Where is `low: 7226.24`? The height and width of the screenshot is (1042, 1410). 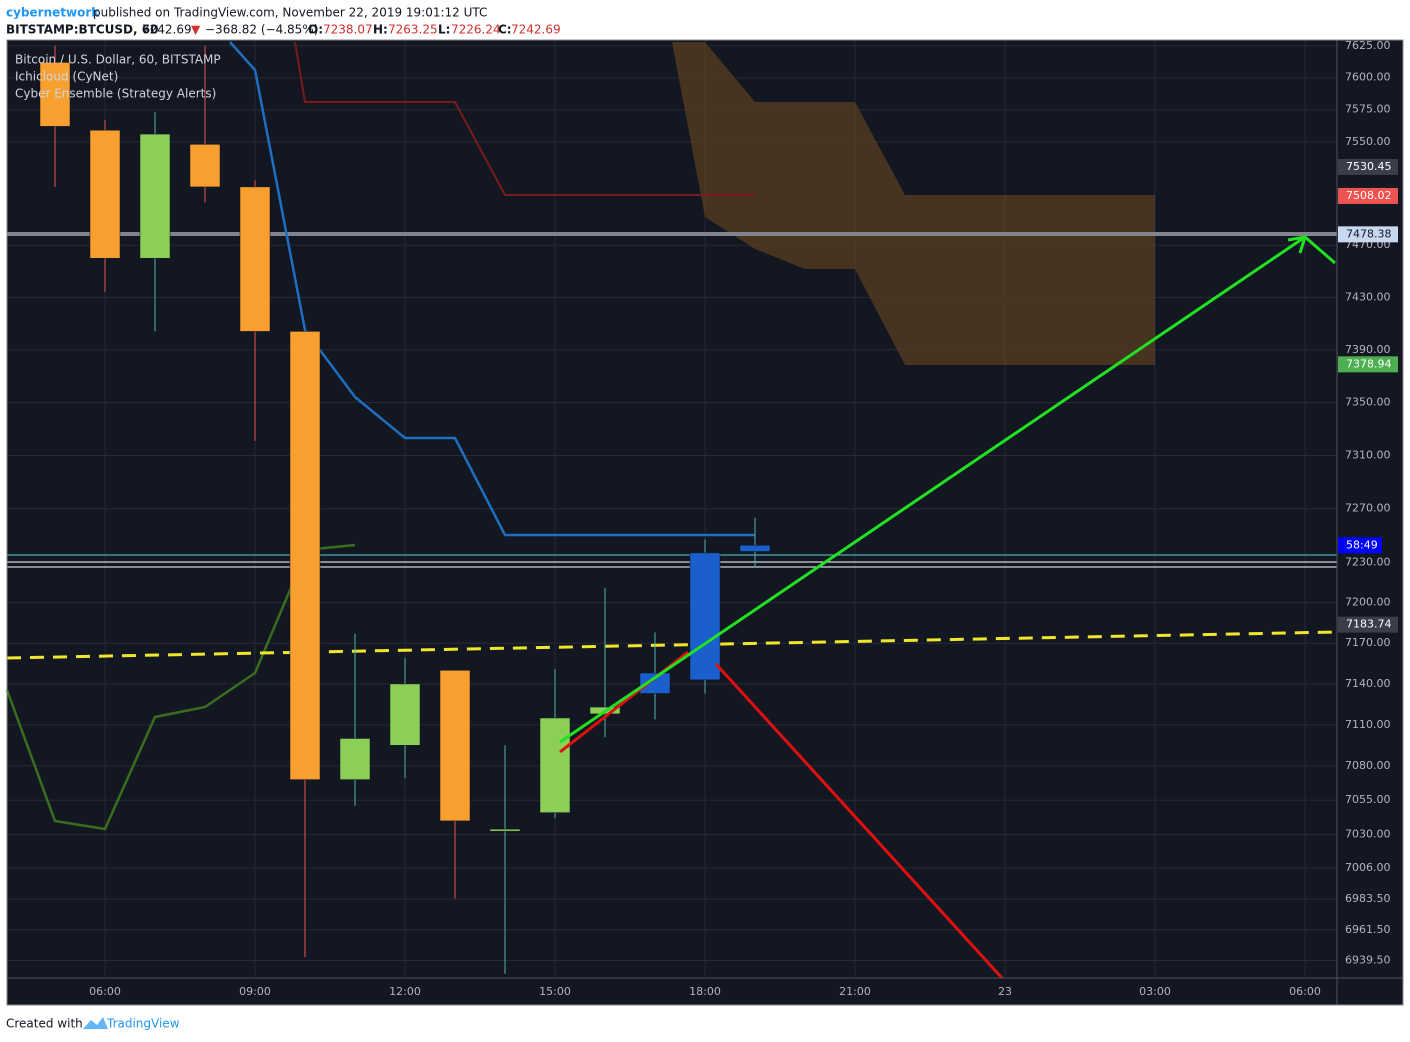 low: 7226.24 is located at coordinates (476, 30).